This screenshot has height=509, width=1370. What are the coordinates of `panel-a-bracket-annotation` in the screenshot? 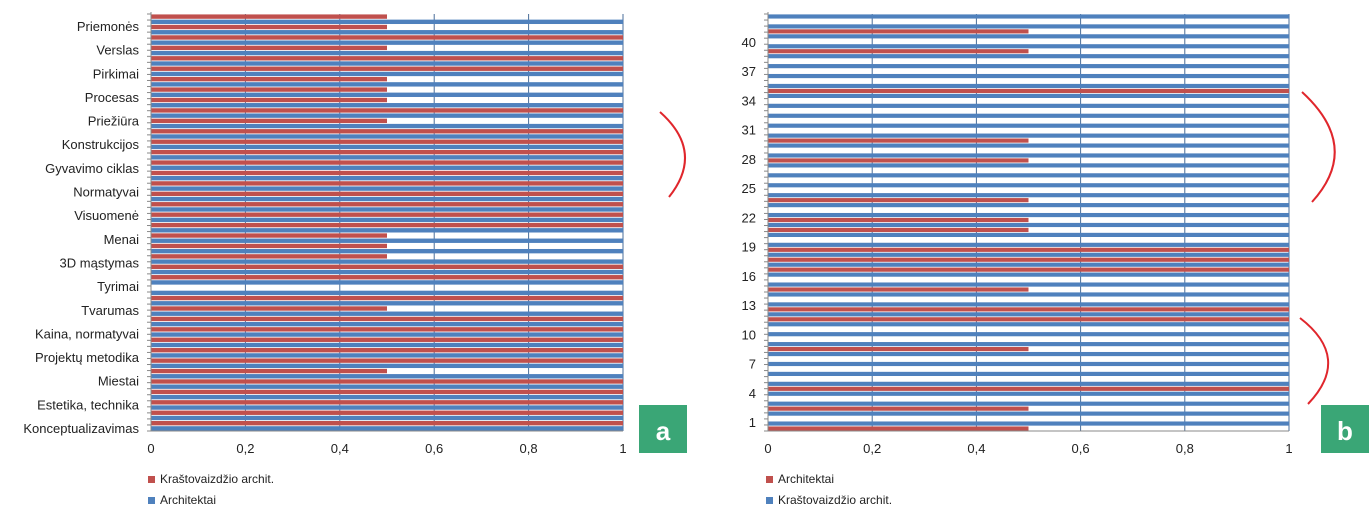 It's located at (672, 154).